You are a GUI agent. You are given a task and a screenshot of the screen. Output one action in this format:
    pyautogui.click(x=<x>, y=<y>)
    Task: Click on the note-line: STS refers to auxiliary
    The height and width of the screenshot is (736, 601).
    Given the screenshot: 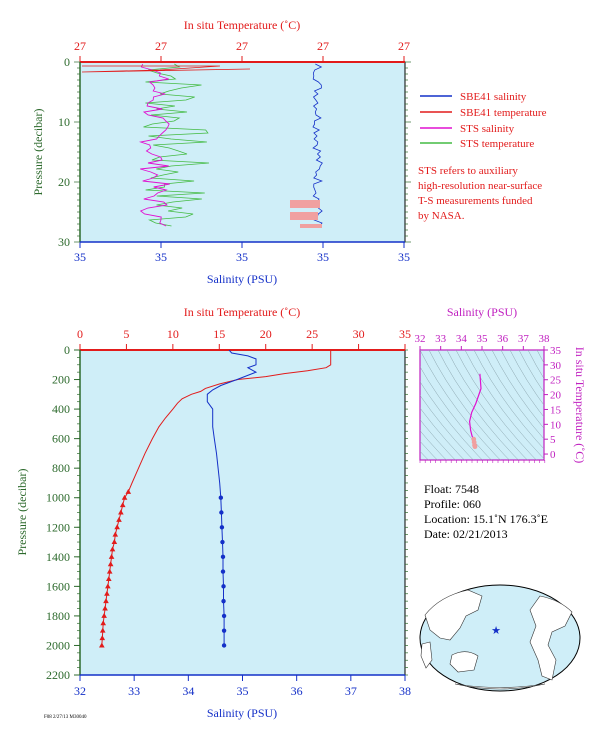 What is the action you would take?
    pyautogui.click(x=468, y=171)
    